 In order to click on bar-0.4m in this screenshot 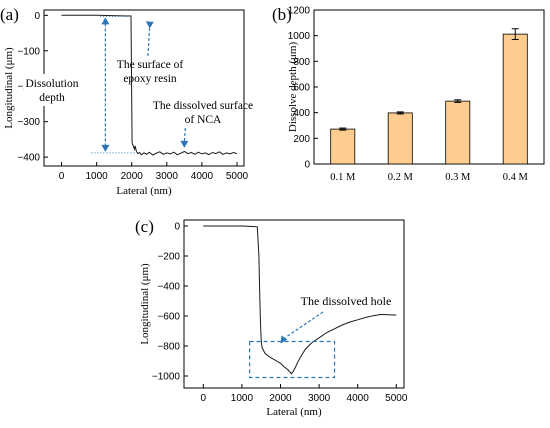, I will do `click(515, 99)`.